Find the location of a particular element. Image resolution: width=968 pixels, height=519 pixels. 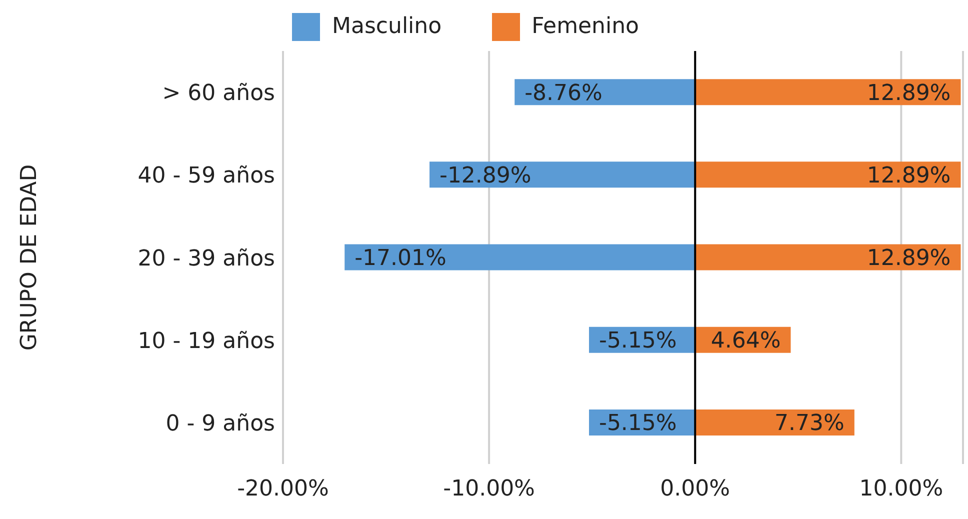

data-label: -8.76% is located at coordinates (563, 93).